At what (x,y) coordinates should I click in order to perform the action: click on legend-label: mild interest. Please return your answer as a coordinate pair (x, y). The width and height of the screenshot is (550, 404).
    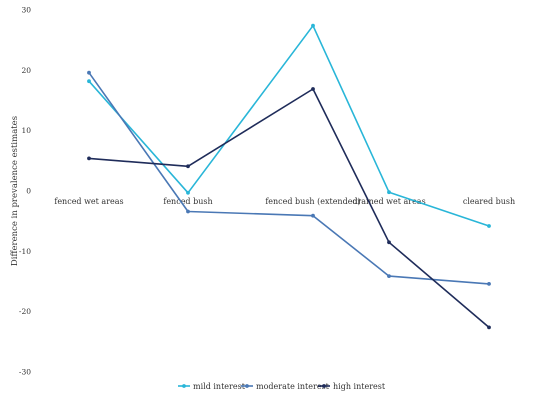
    Looking at the image, I should click on (219, 386).